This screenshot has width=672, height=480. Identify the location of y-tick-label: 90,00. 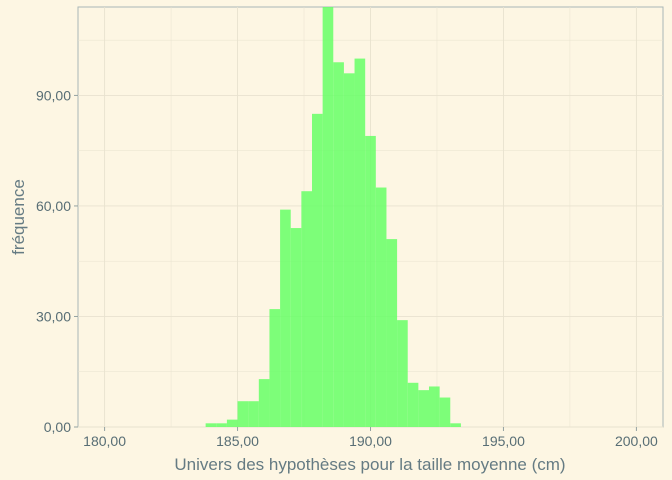
(53, 95).